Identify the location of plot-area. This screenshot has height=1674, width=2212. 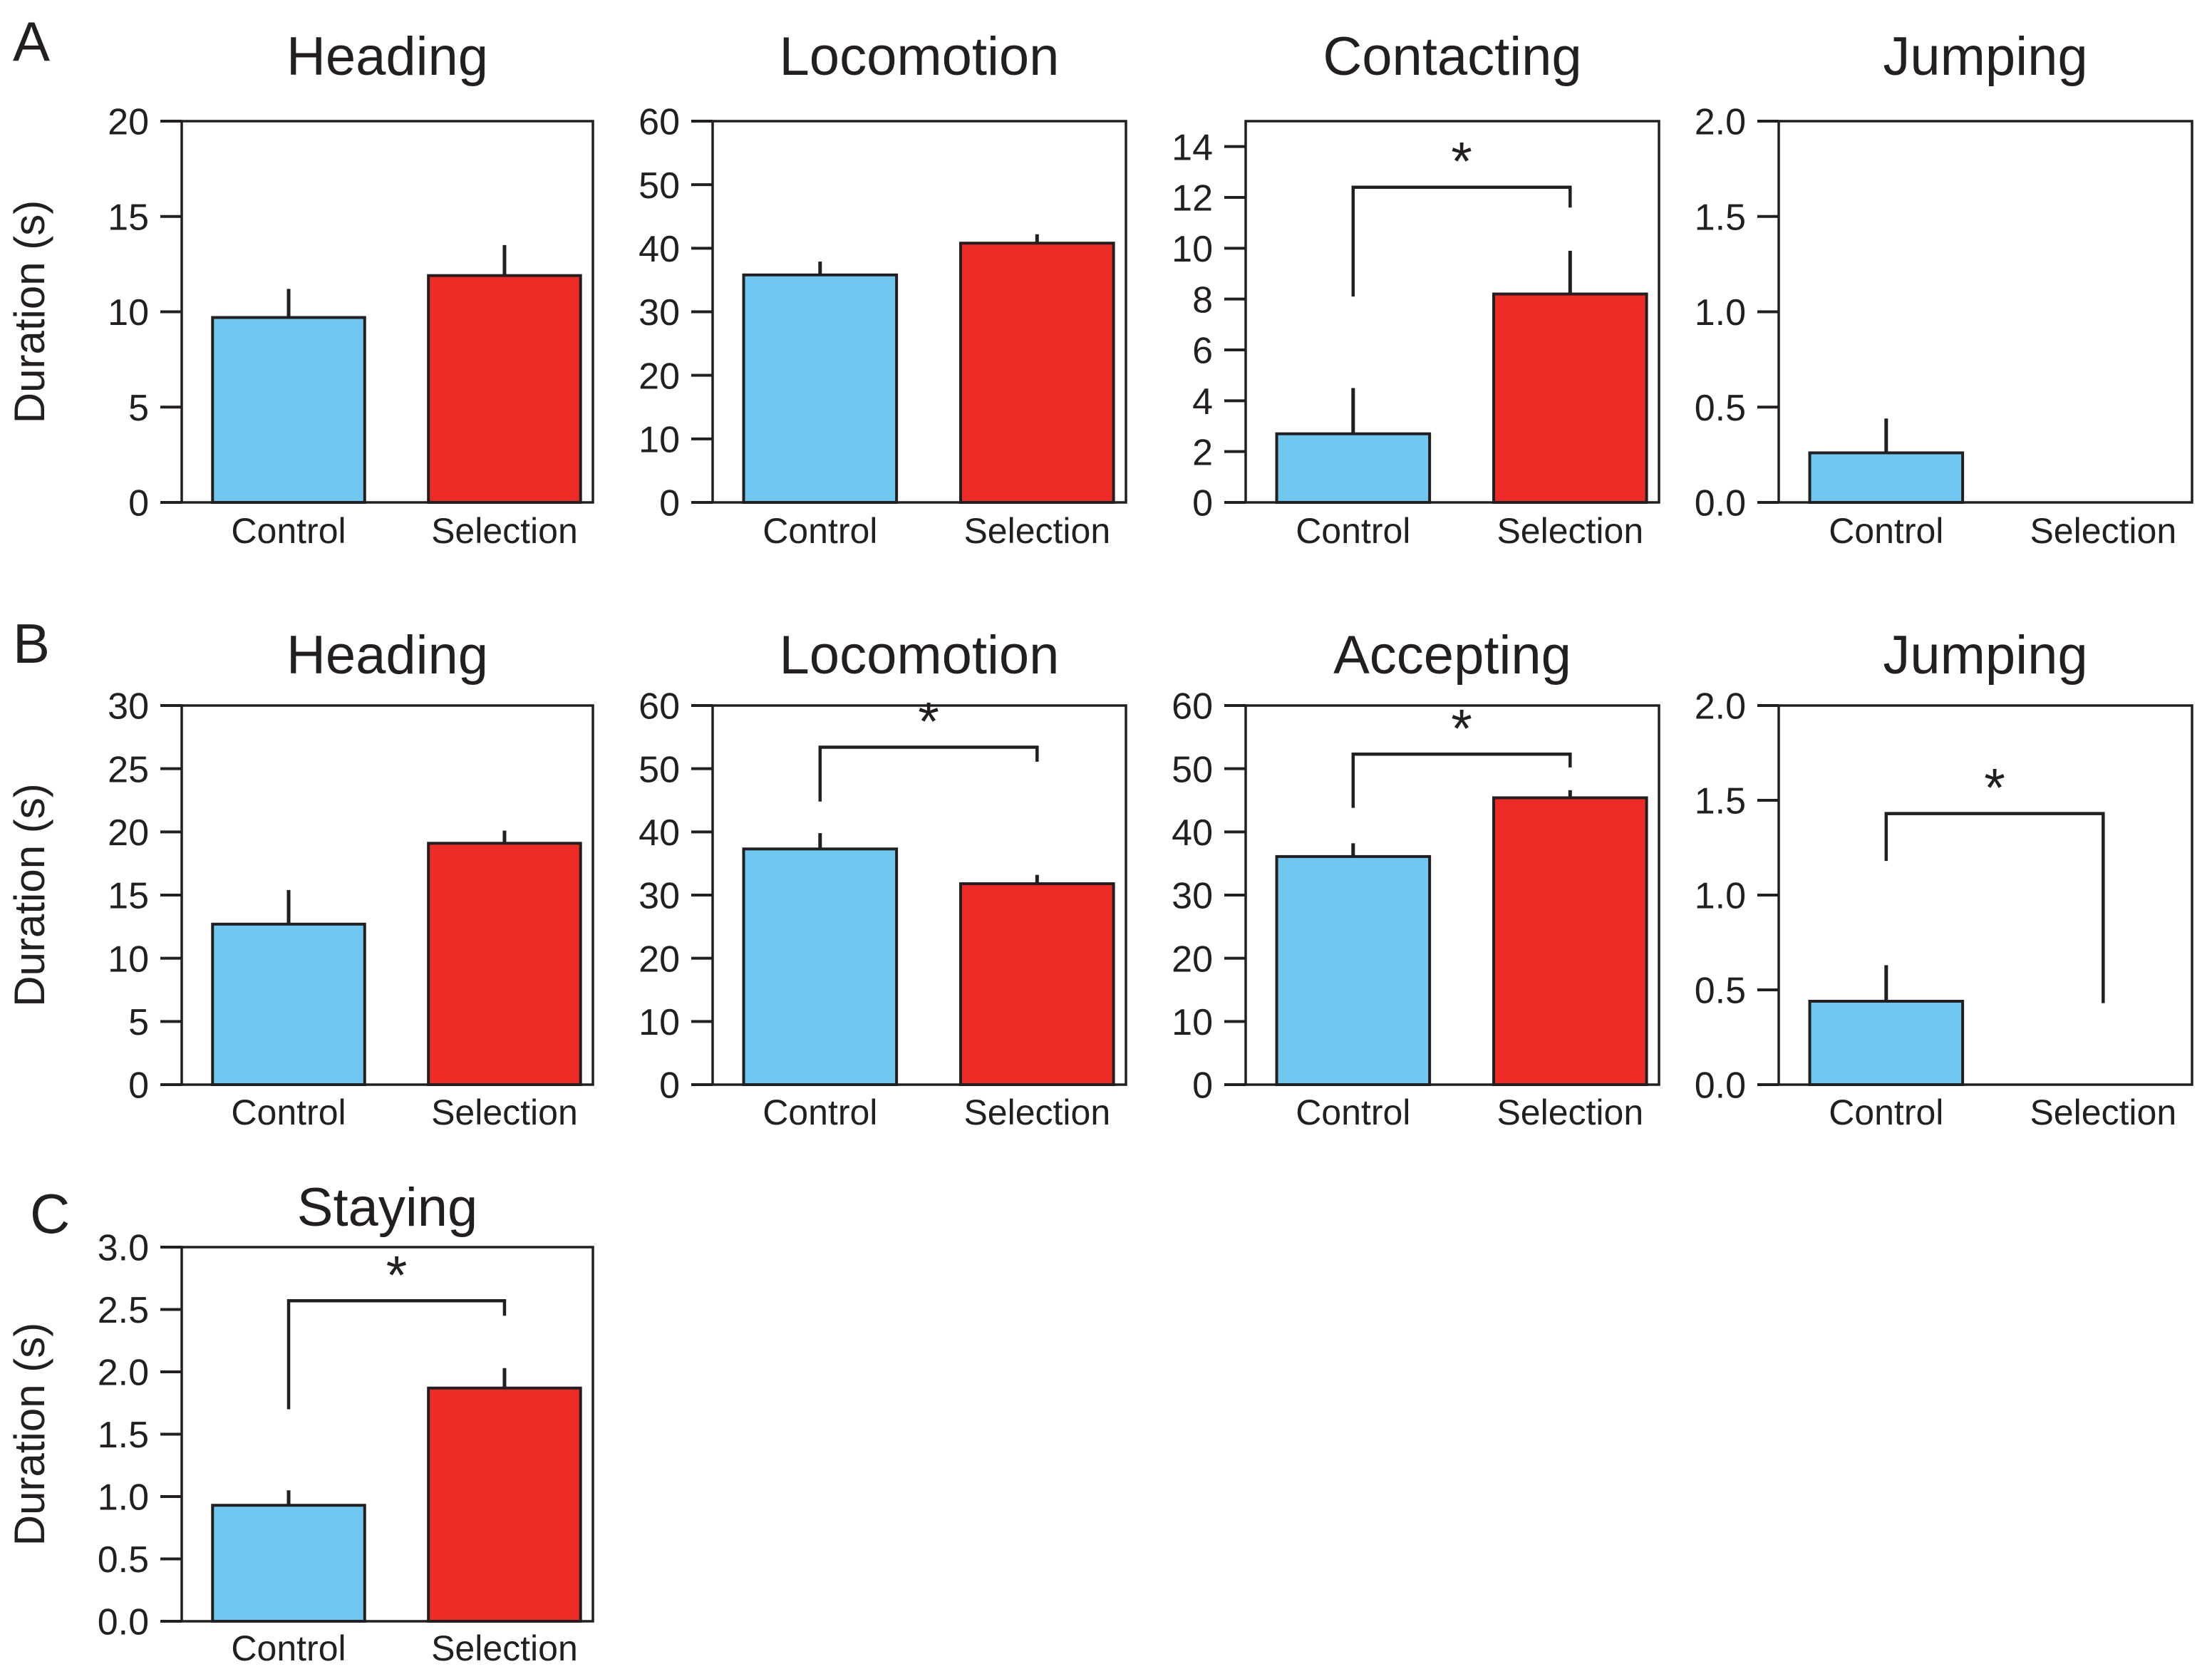
(1985, 311).